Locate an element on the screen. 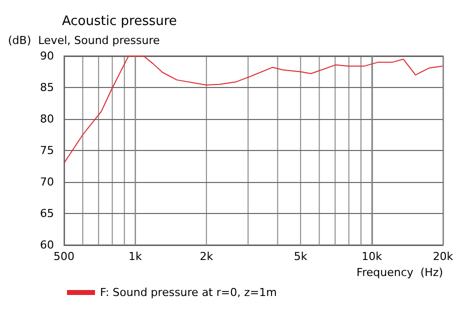 The width and height of the screenshot is (466, 321). legend-label: F: Sound pressure at r=0, z=1m is located at coordinates (188, 292).